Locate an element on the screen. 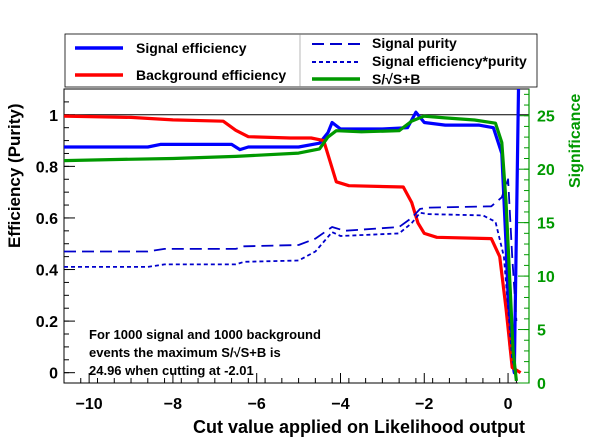 The height and width of the screenshot is (442, 596). annotation-line-3: 24.96 when cutting at -2.01 is located at coordinates (171, 370).